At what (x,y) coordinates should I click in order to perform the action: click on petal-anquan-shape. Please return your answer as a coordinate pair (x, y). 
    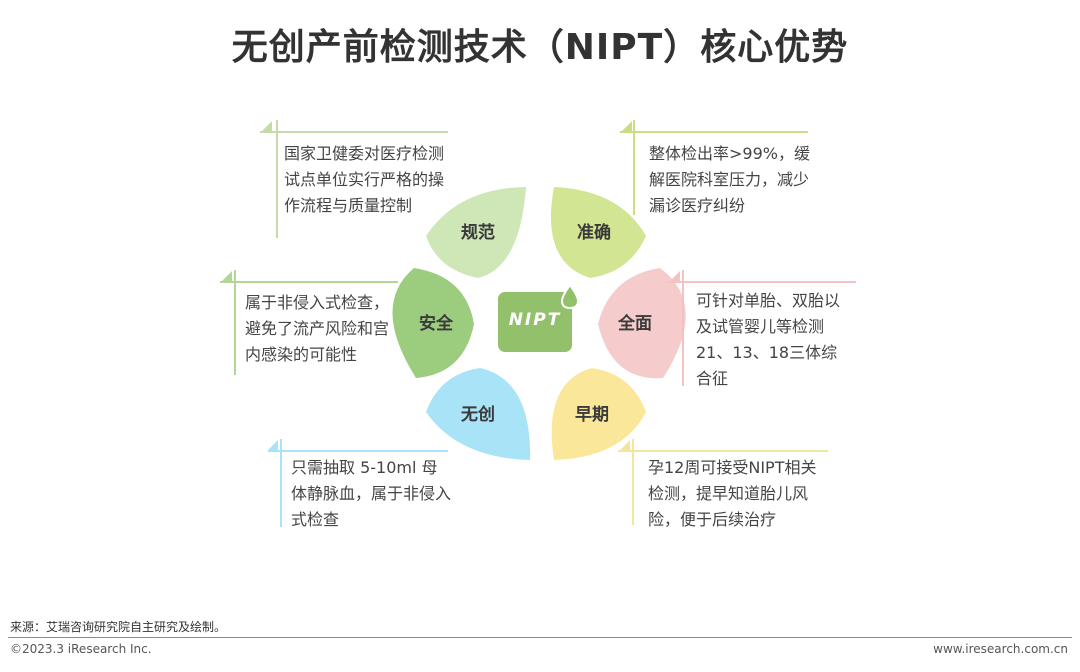
    Looking at the image, I should click on (433, 323).